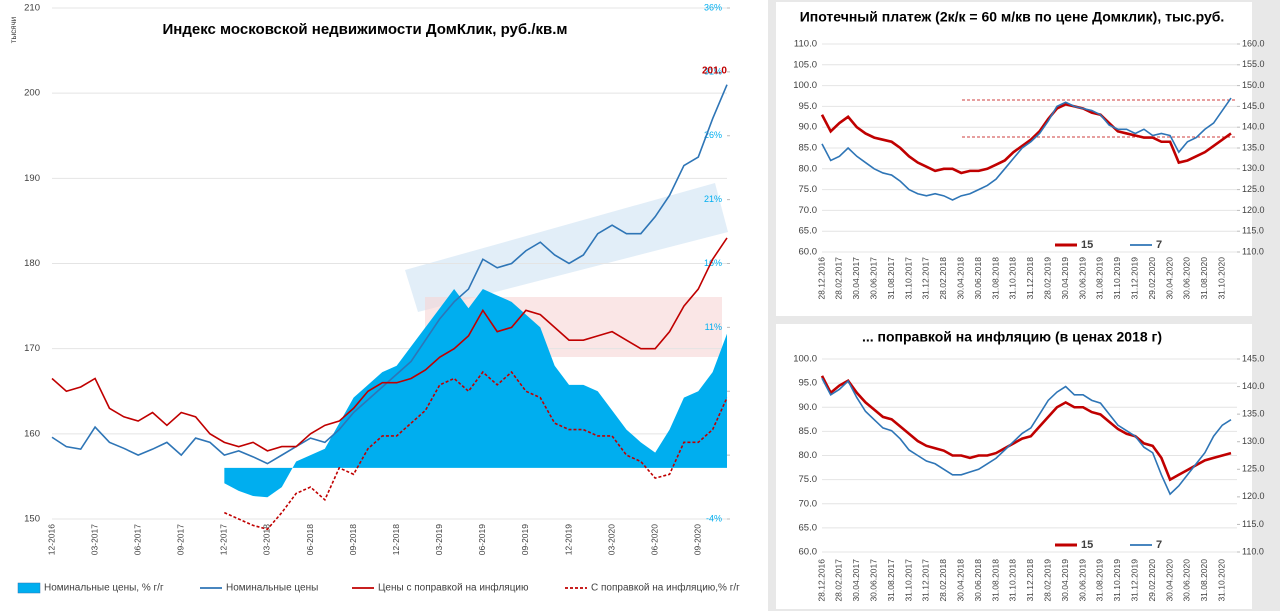  What do you see at coordinates (805, 64) in the screenshot?
I see `y-tick-label: 105.0` at bounding box center [805, 64].